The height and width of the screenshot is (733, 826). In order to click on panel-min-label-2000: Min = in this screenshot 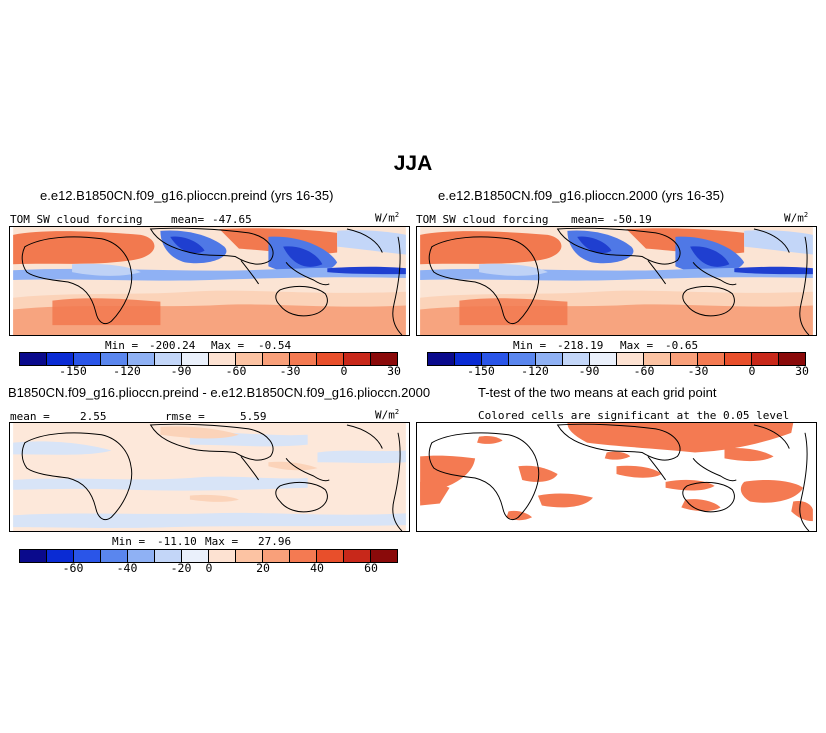, I will do `click(530, 345)`.